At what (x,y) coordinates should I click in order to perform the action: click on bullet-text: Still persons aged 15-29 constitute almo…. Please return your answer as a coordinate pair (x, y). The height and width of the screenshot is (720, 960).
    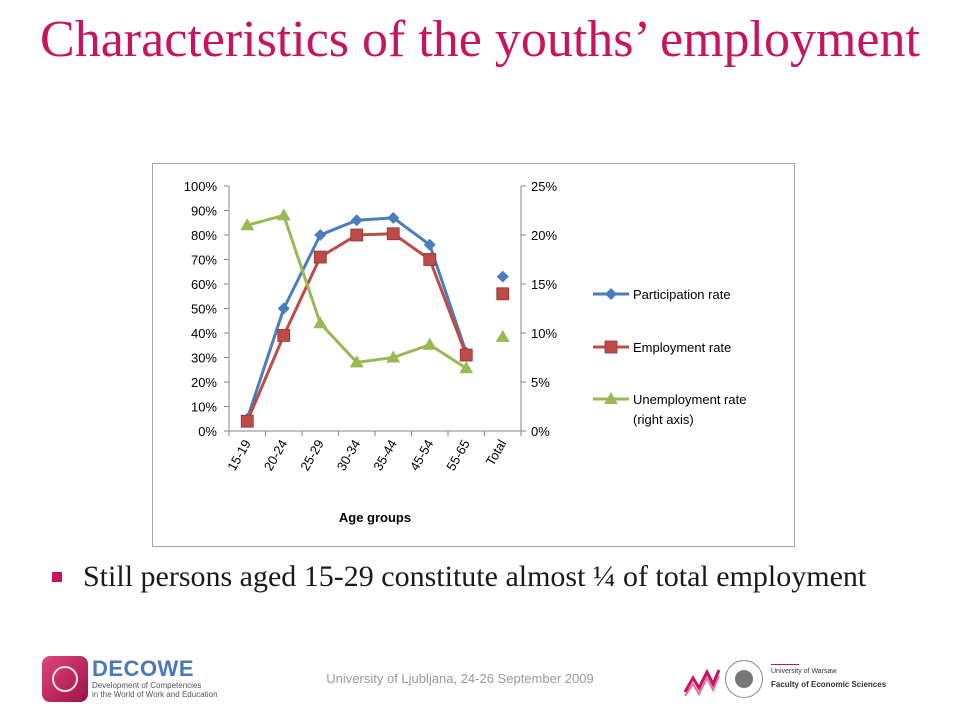
    Looking at the image, I should click on (475, 576).